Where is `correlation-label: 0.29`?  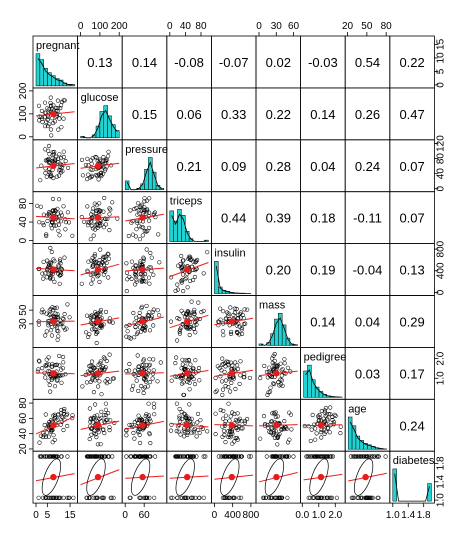
correlation-label: 0.29 is located at coordinates (411, 321).